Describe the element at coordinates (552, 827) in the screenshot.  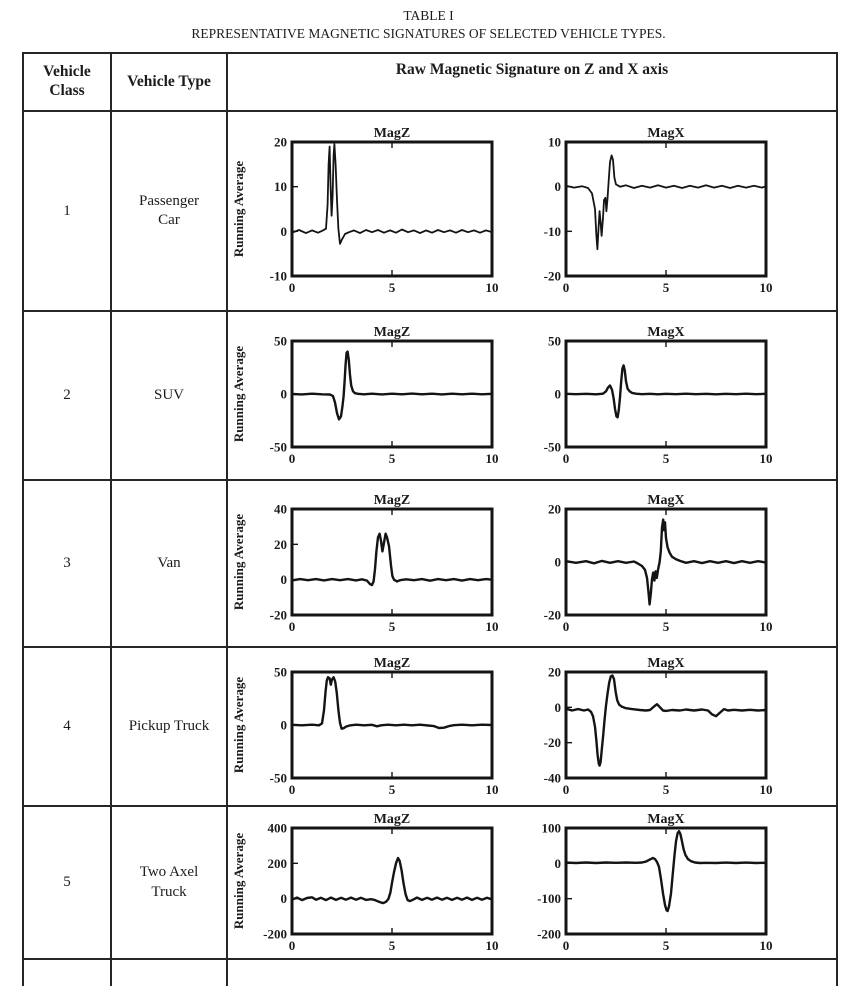
I see `y-tick-label: 100` at that location.